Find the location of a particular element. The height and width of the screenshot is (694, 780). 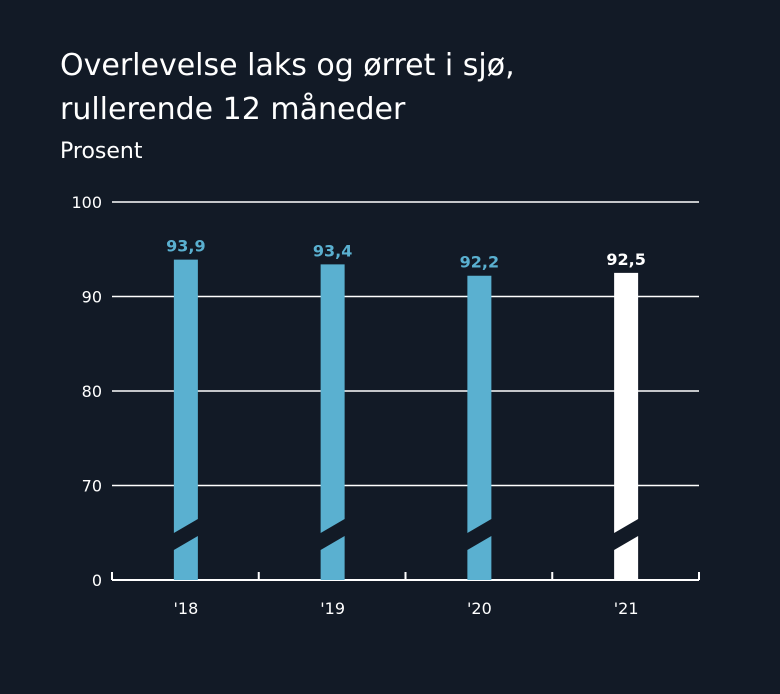

x-tick-label-1: '19 is located at coordinates (332, 608).